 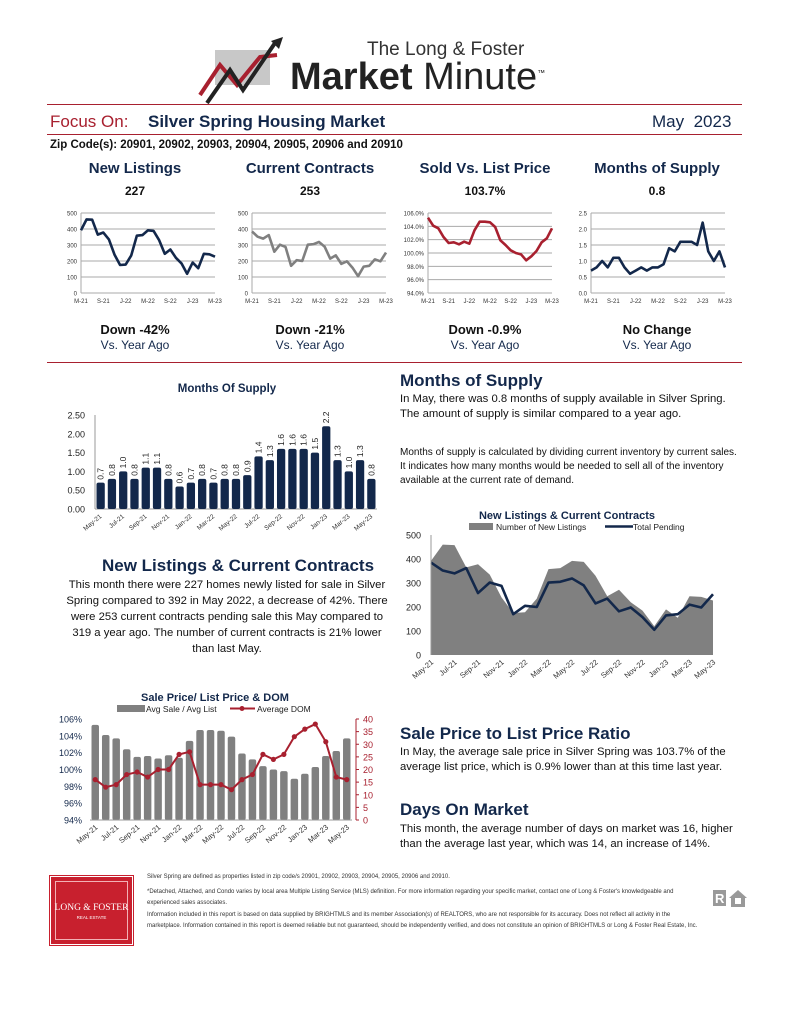 I want to click on kpi-value: 0.8, so click(x=657, y=191).